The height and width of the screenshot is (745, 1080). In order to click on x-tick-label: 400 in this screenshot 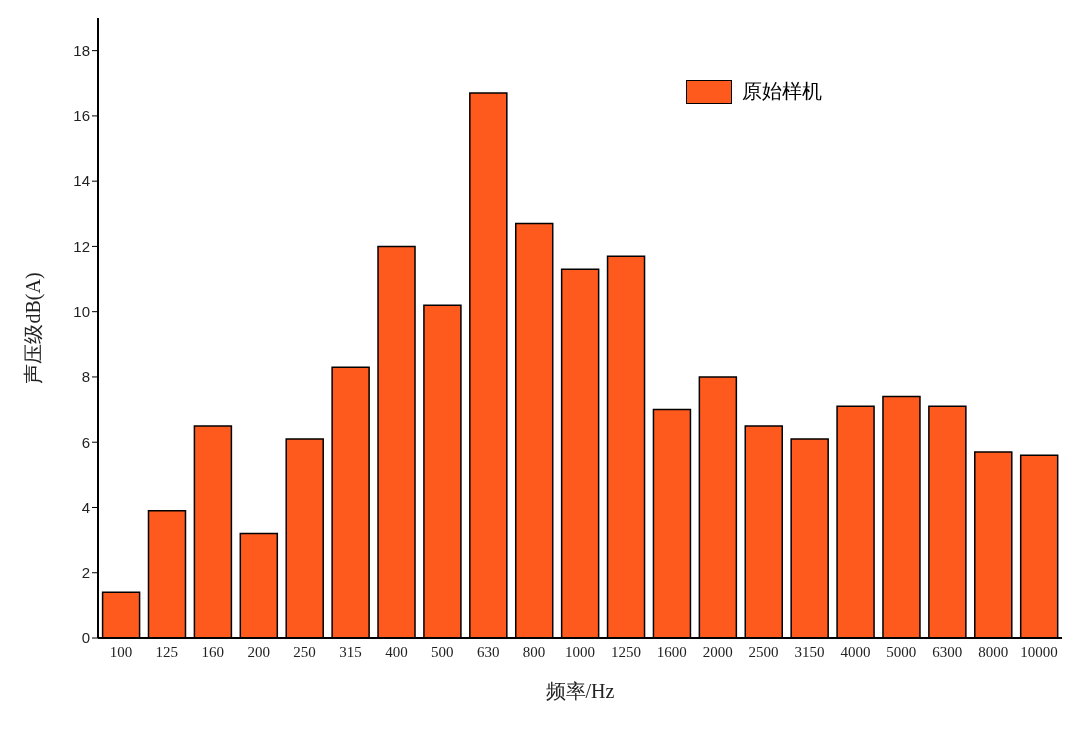, I will do `click(396, 651)`.